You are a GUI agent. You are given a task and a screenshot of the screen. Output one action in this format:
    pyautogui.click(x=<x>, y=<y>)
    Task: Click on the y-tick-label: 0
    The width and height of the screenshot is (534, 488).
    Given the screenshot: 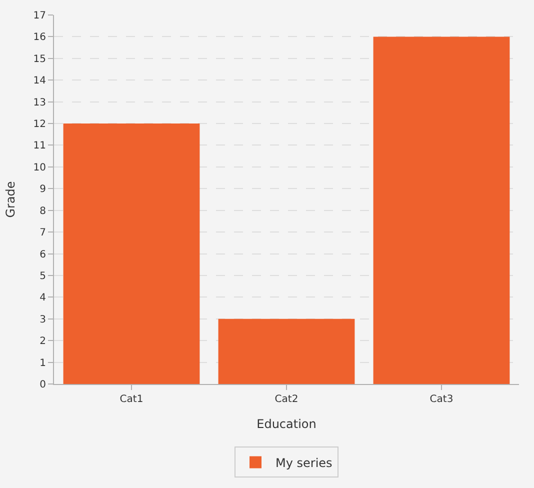 What is the action you would take?
    pyautogui.click(x=43, y=385)
    